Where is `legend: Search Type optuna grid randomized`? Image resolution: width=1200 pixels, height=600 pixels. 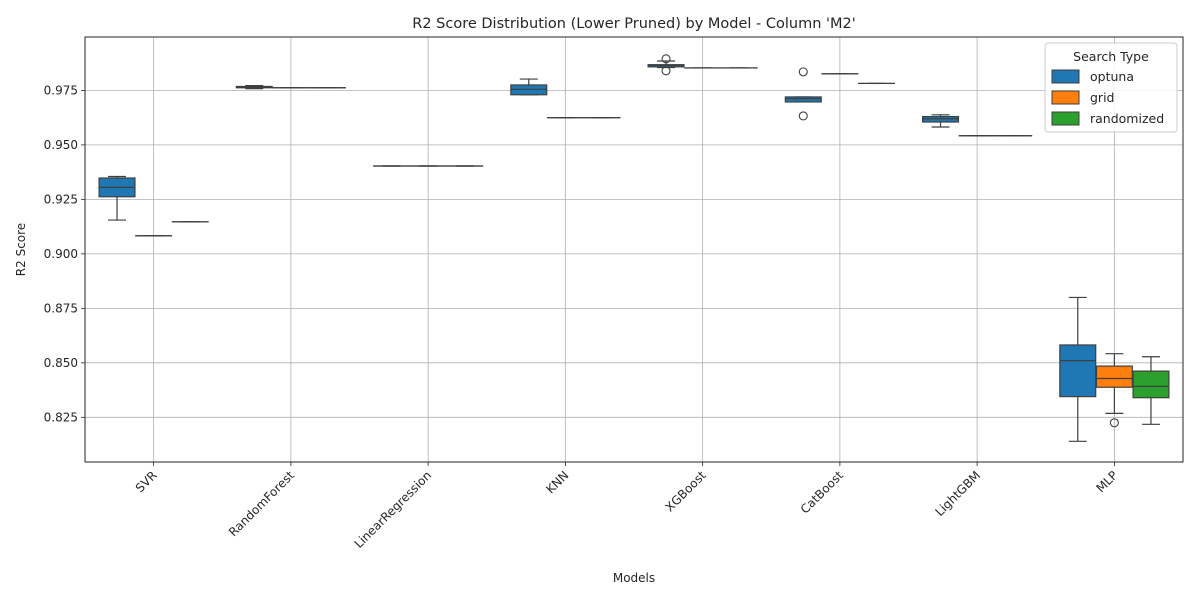 legend: Search Type optuna grid randomized is located at coordinates (1111, 87).